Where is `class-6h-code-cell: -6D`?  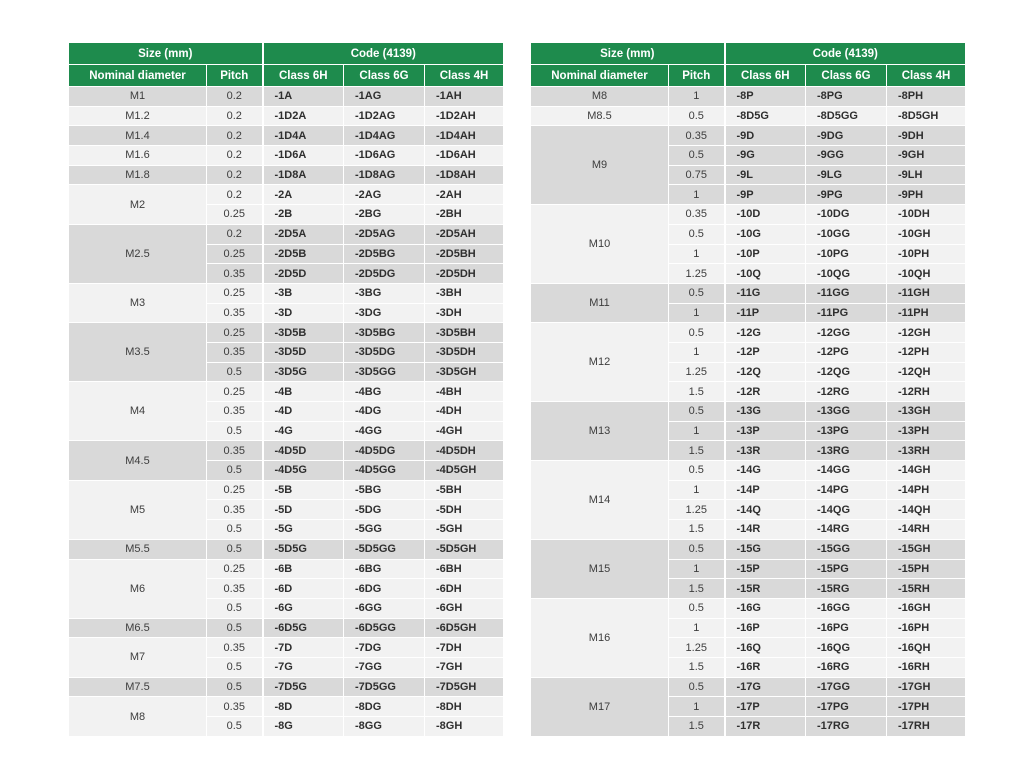
class-6h-code-cell: -6D is located at coordinates (303, 588).